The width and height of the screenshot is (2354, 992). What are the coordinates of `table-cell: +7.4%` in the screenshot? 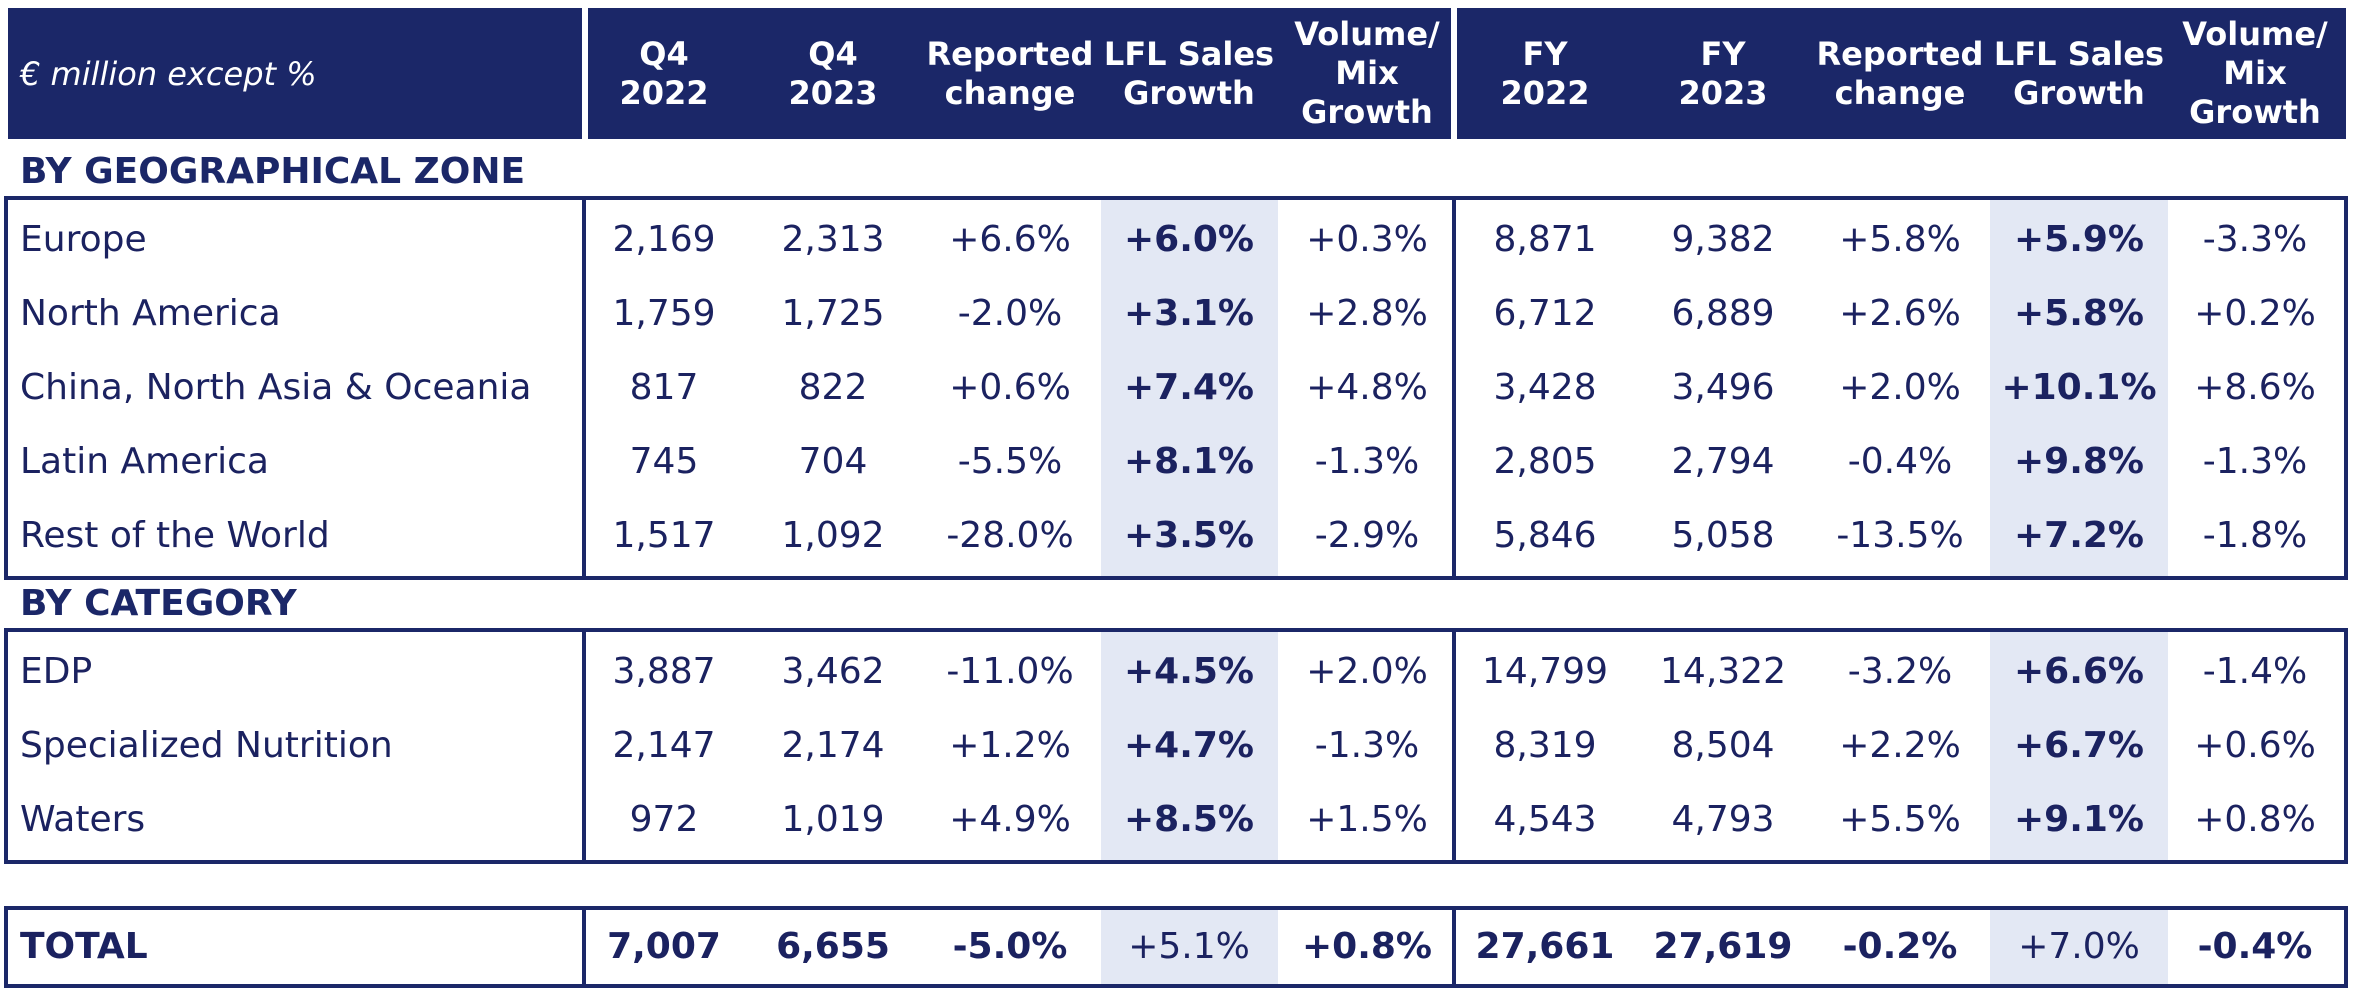 It's located at (1188, 387).